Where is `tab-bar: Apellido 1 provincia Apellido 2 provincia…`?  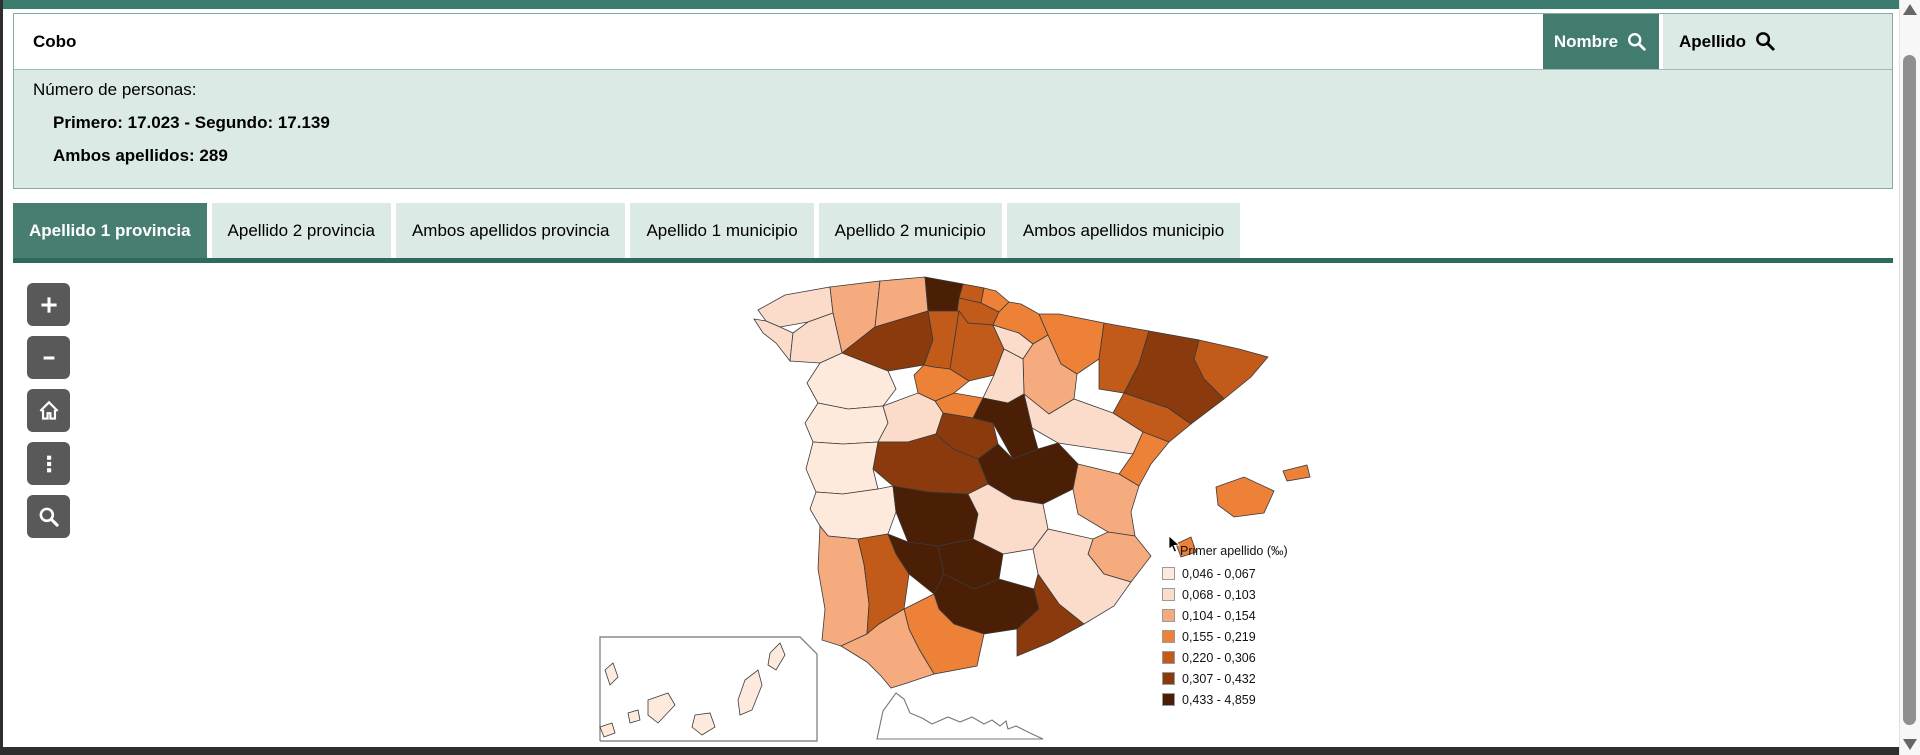 tab-bar: Apellido 1 provincia Apellido 2 provincia… is located at coordinates (627, 230).